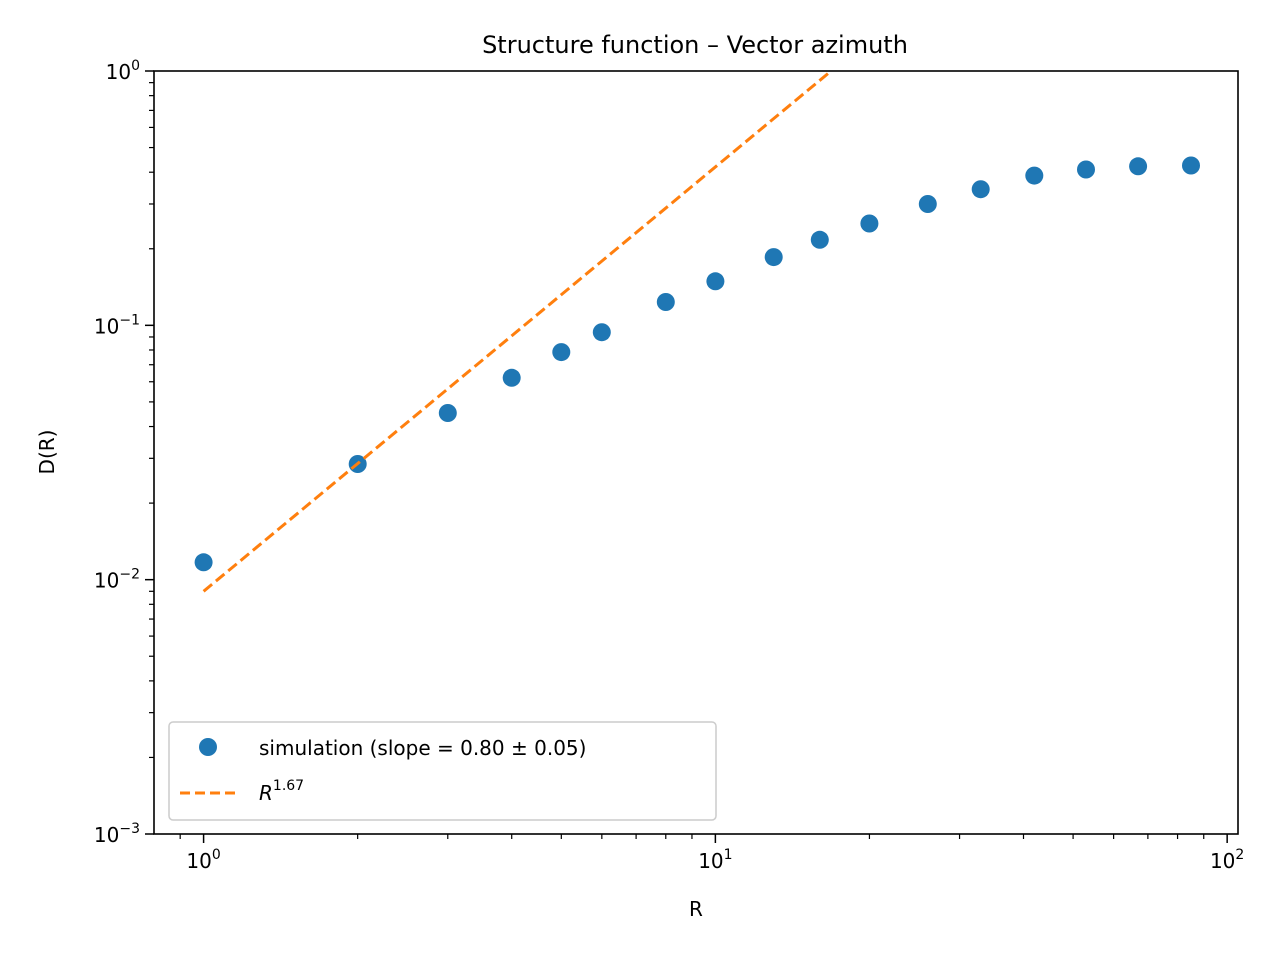 Image resolution: width=1280 pixels, height=960 pixels. I want to click on x-tick-label: 10¹, so click(715, 860).